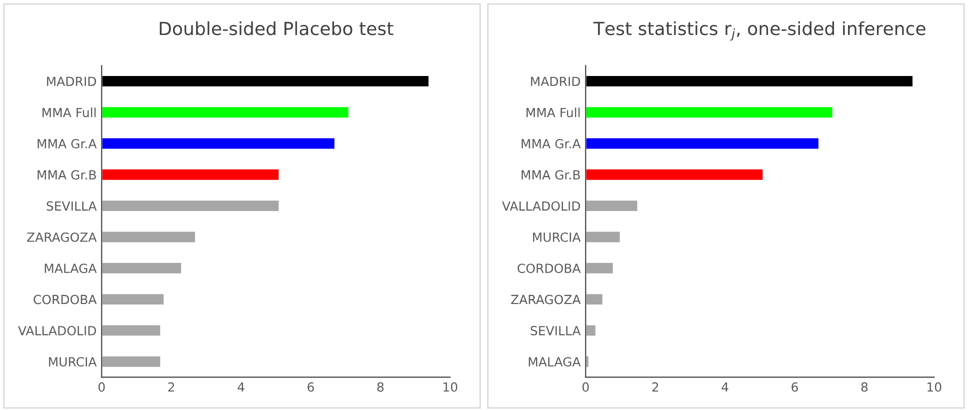 Image resolution: width=968 pixels, height=410 pixels. I want to click on chart-title: Double-sided Placebo test, so click(277, 28).